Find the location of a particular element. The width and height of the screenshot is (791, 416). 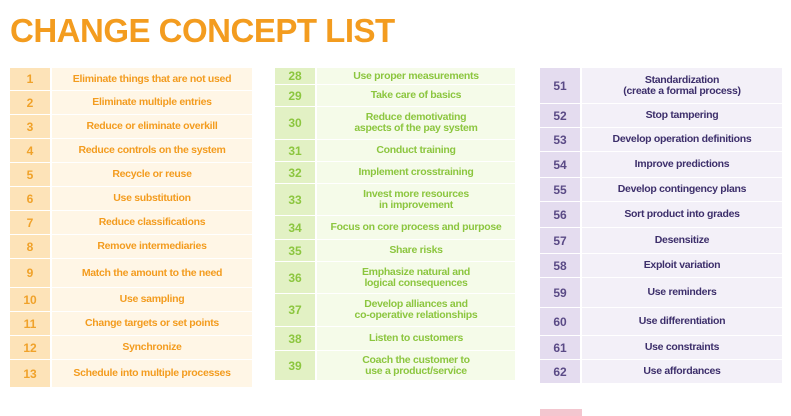

concept-number: 37 is located at coordinates (296, 310).